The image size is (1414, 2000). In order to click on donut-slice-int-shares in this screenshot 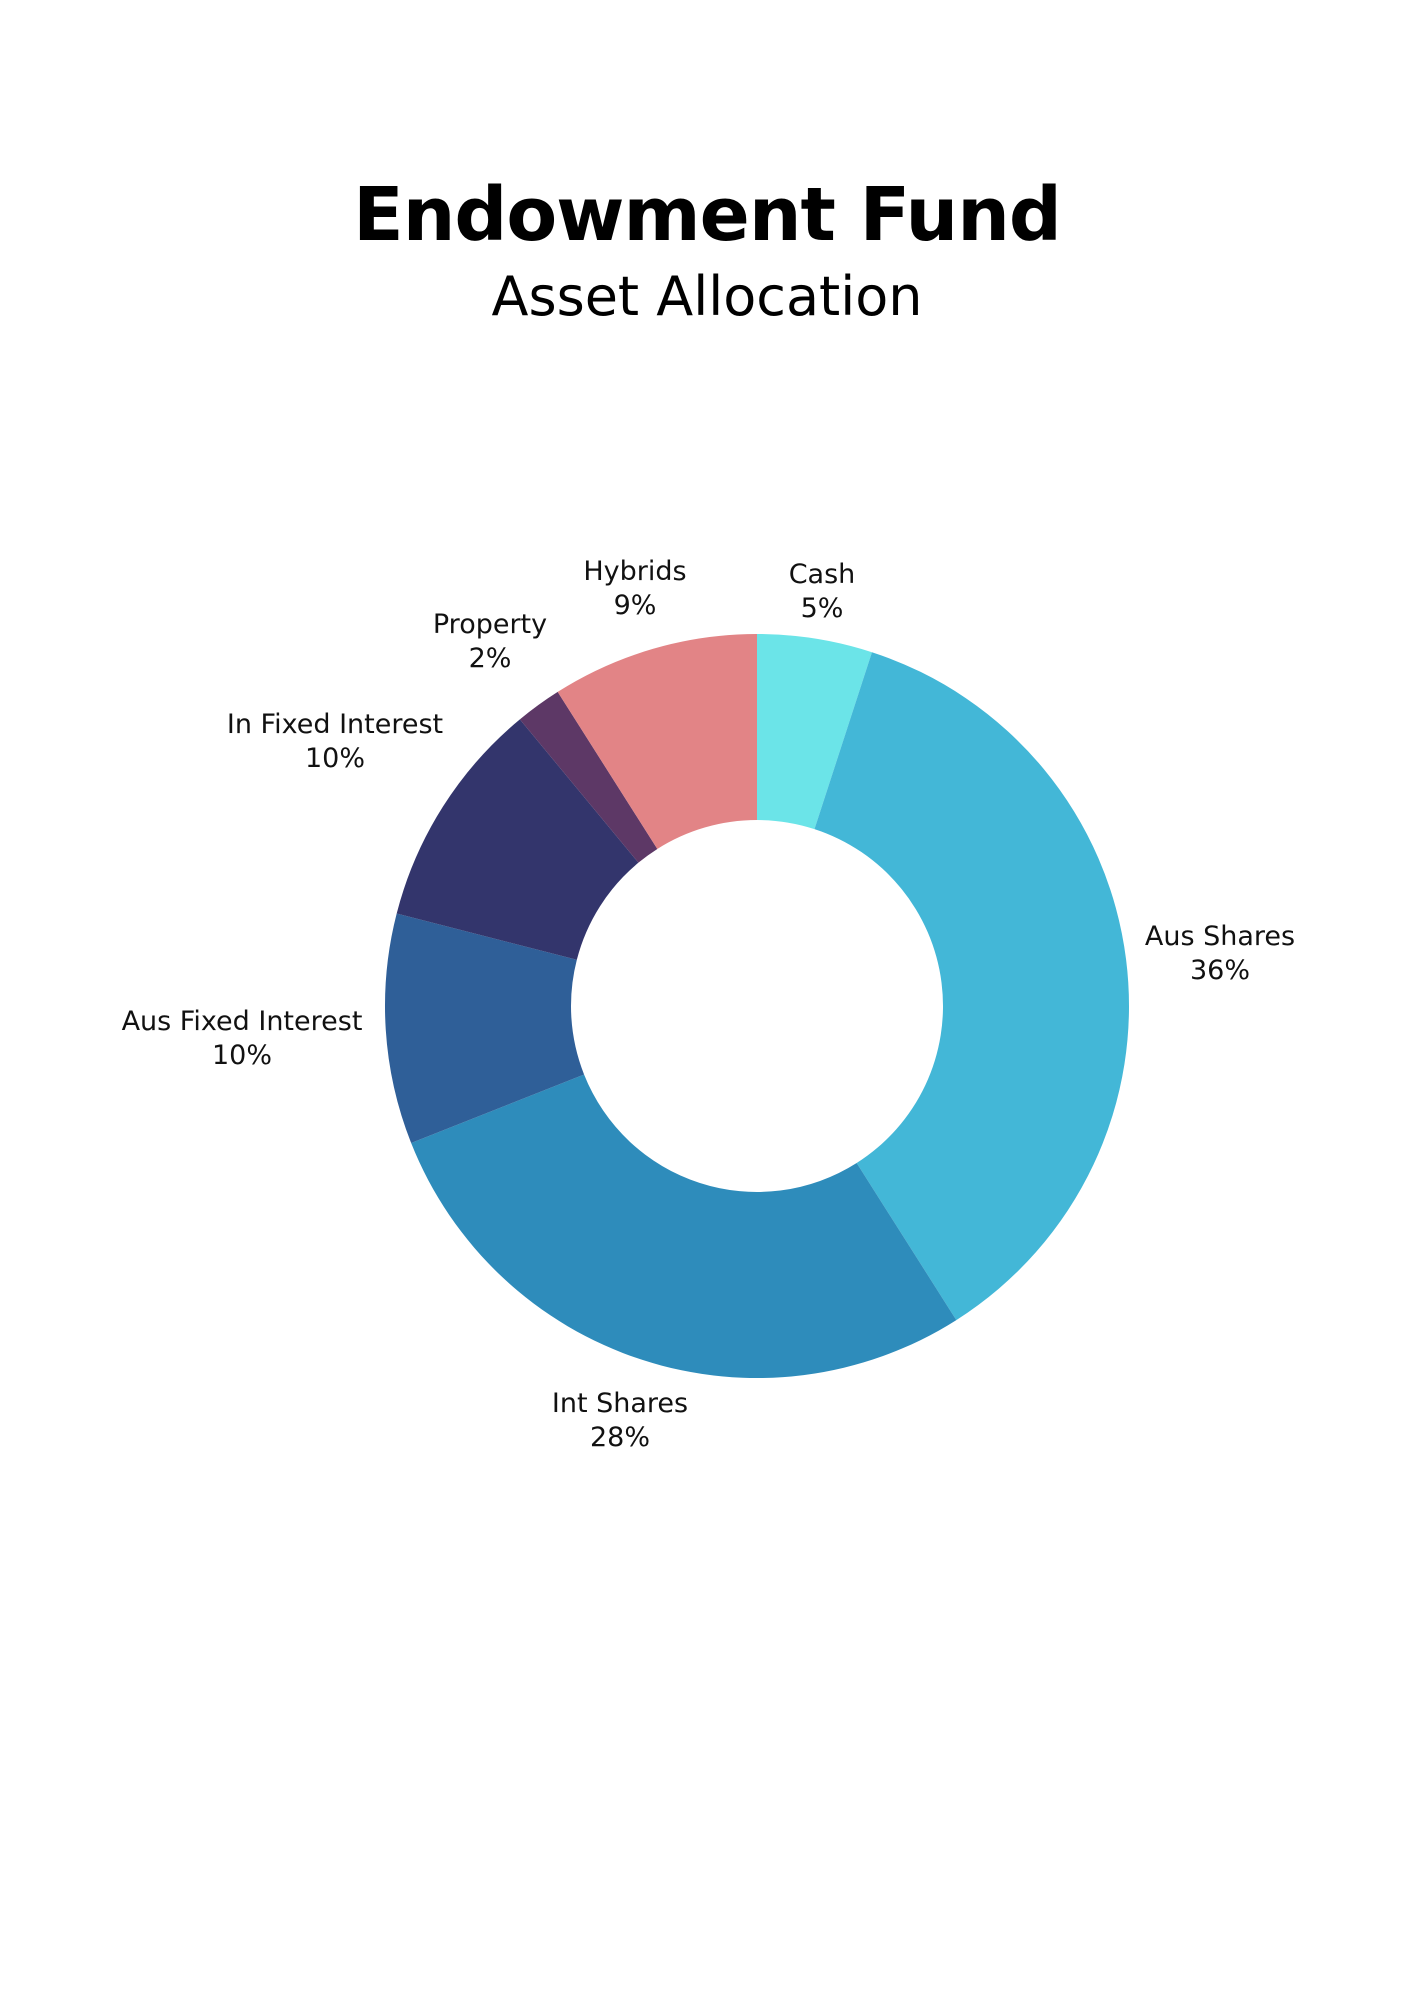, I will do `click(684, 1226)`.